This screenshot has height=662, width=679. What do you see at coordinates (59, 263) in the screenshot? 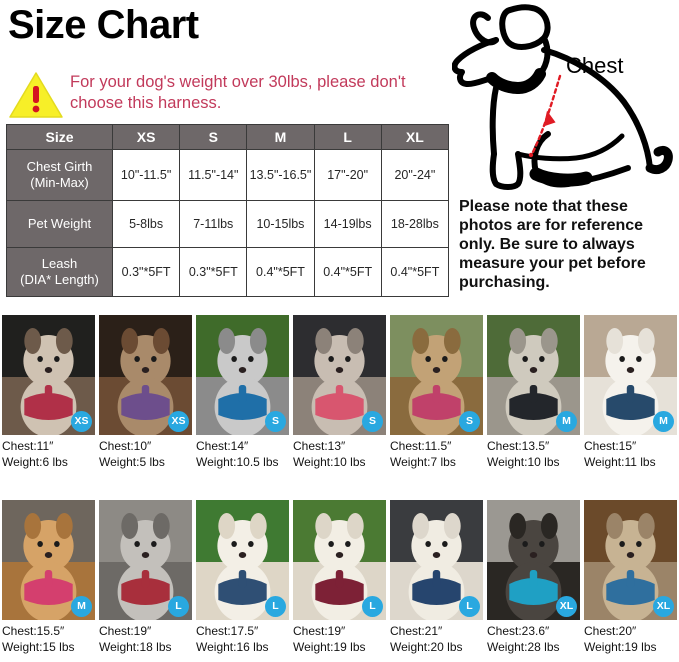
I see `row-header-line-1: Leash` at bounding box center [59, 263].